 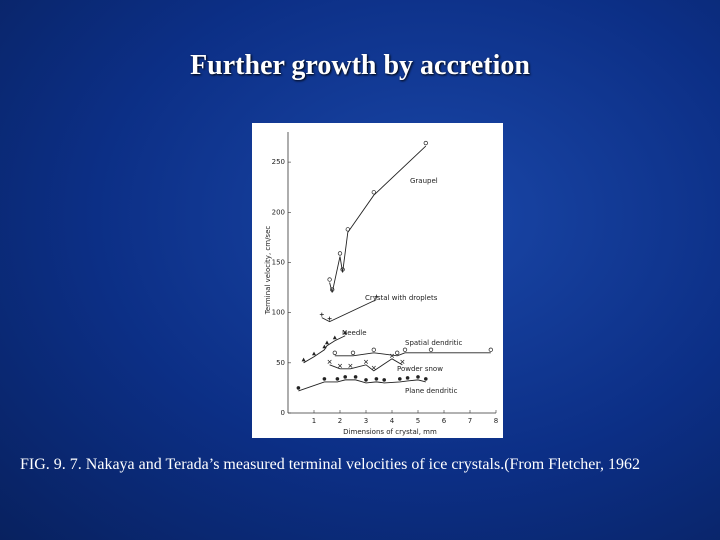 What do you see at coordinates (431, 391) in the screenshot?
I see `series-label: Plane dendritic` at bounding box center [431, 391].